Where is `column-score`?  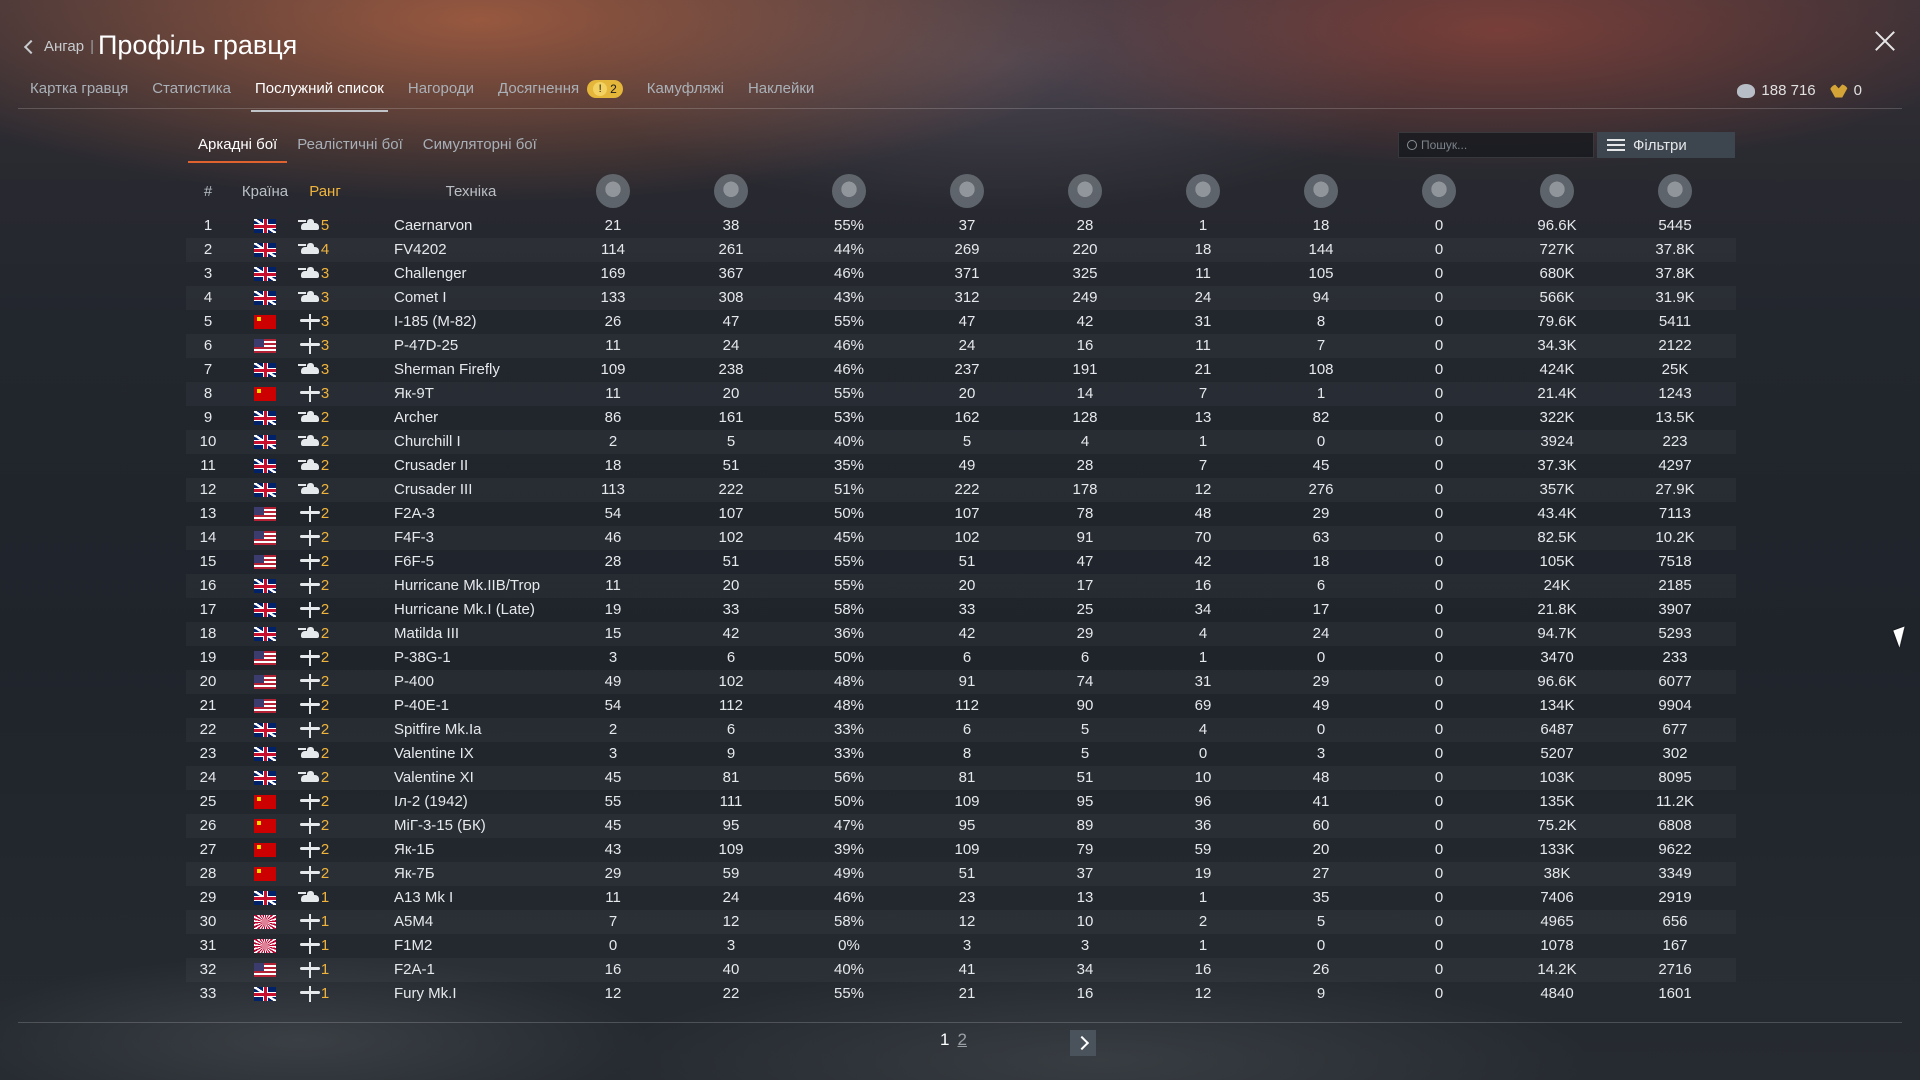 column-score is located at coordinates (1557, 191).